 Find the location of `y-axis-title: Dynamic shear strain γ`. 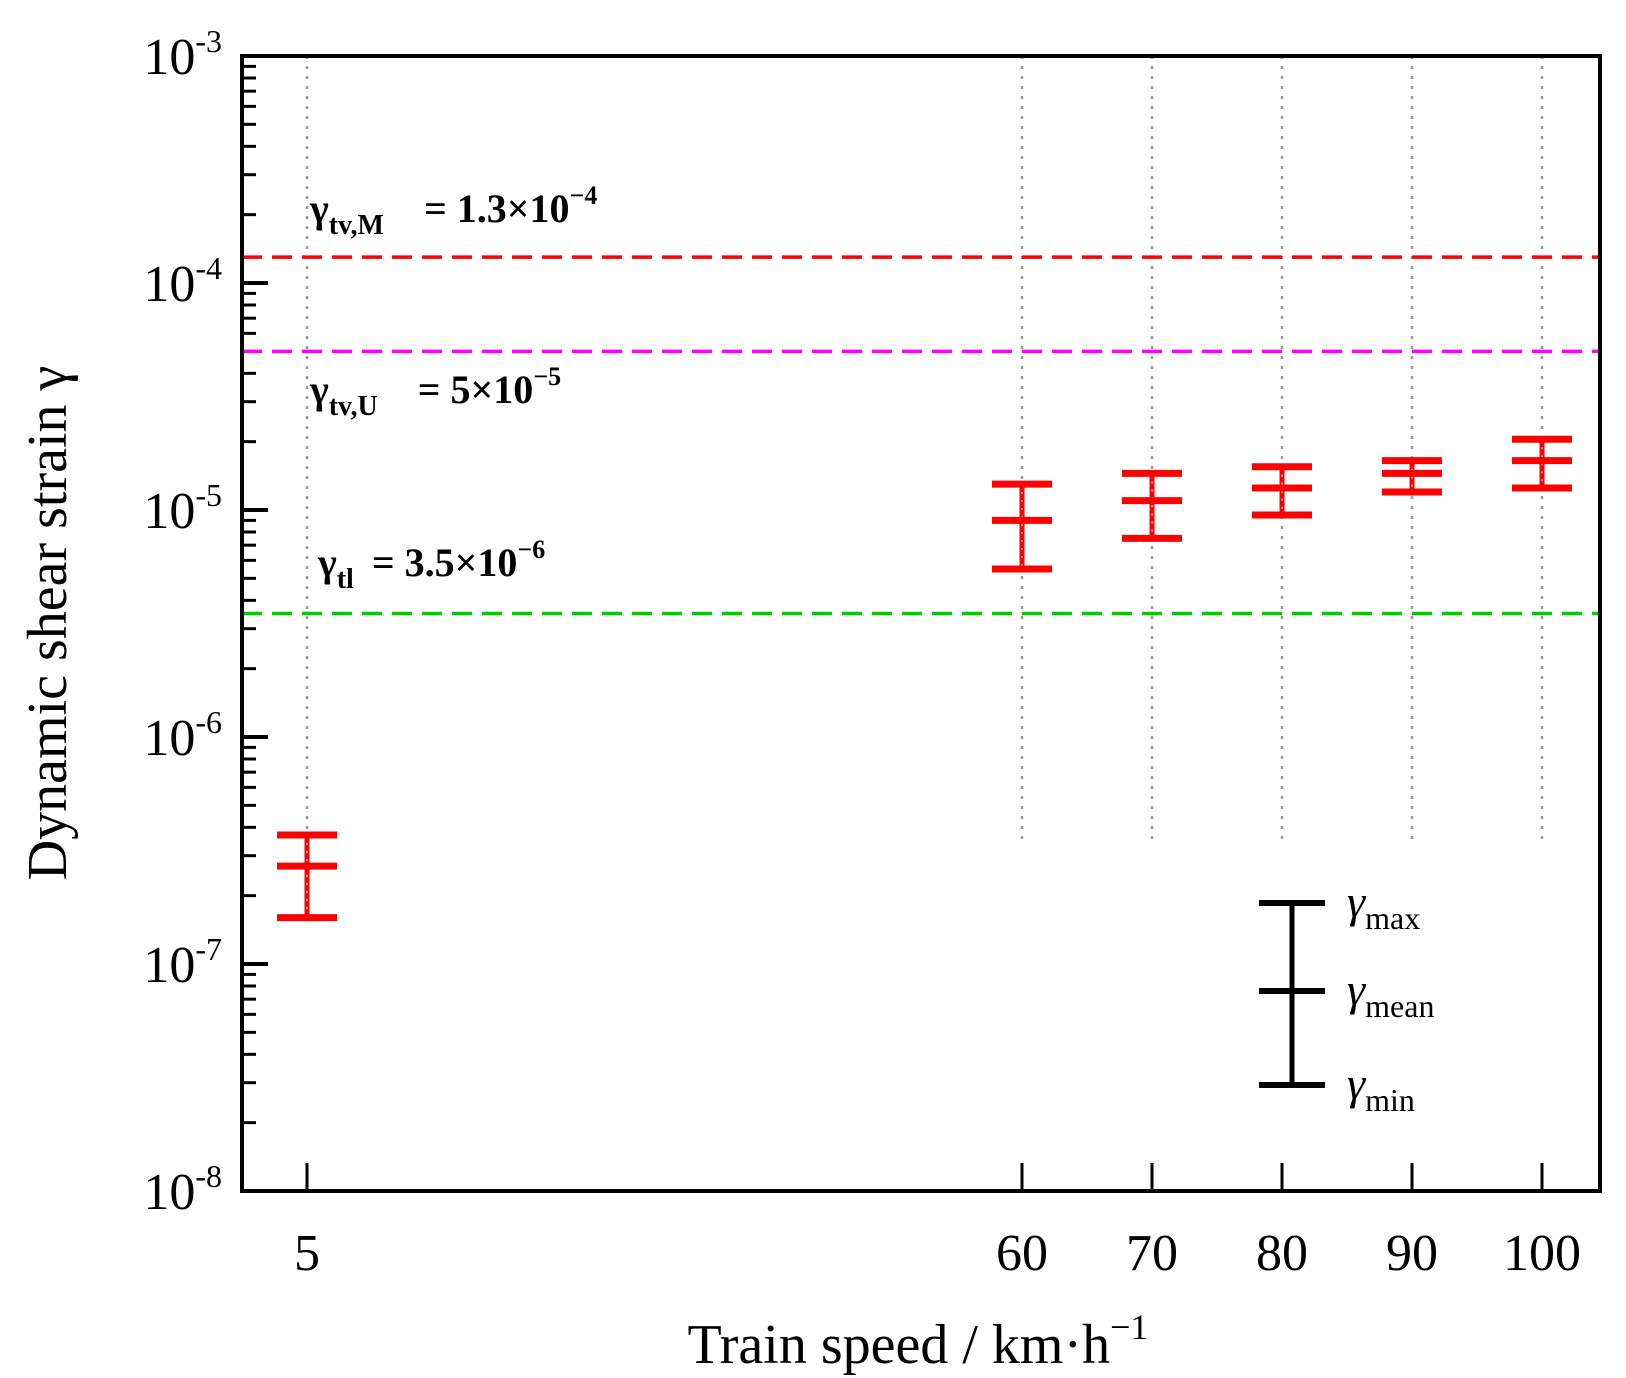

y-axis-title: Dynamic shear strain γ is located at coordinates (48, 623).